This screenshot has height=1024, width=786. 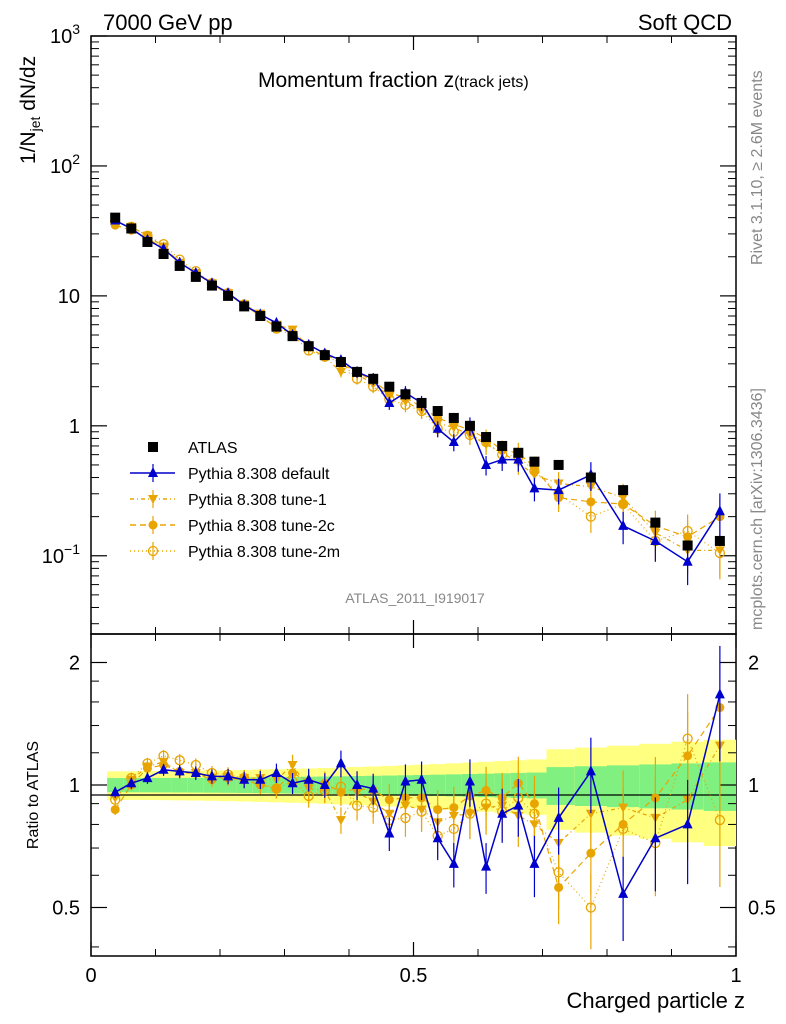 What do you see at coordinates (753, 664) in the screenshot?
I see `ratio-tick-label-right: 2` at bounding box center [753, 664].